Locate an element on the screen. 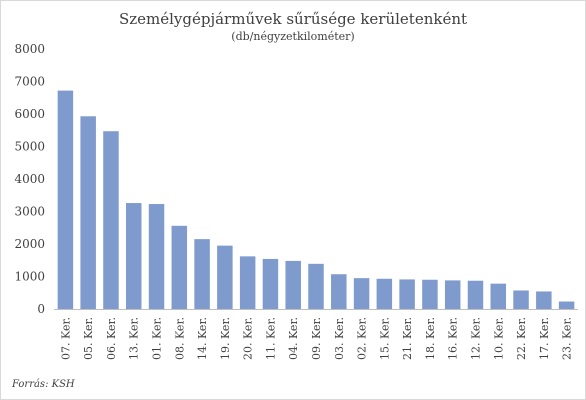 The image size is (586, 400). y-tick-label: 4000 is located at coordinates (29, 179).